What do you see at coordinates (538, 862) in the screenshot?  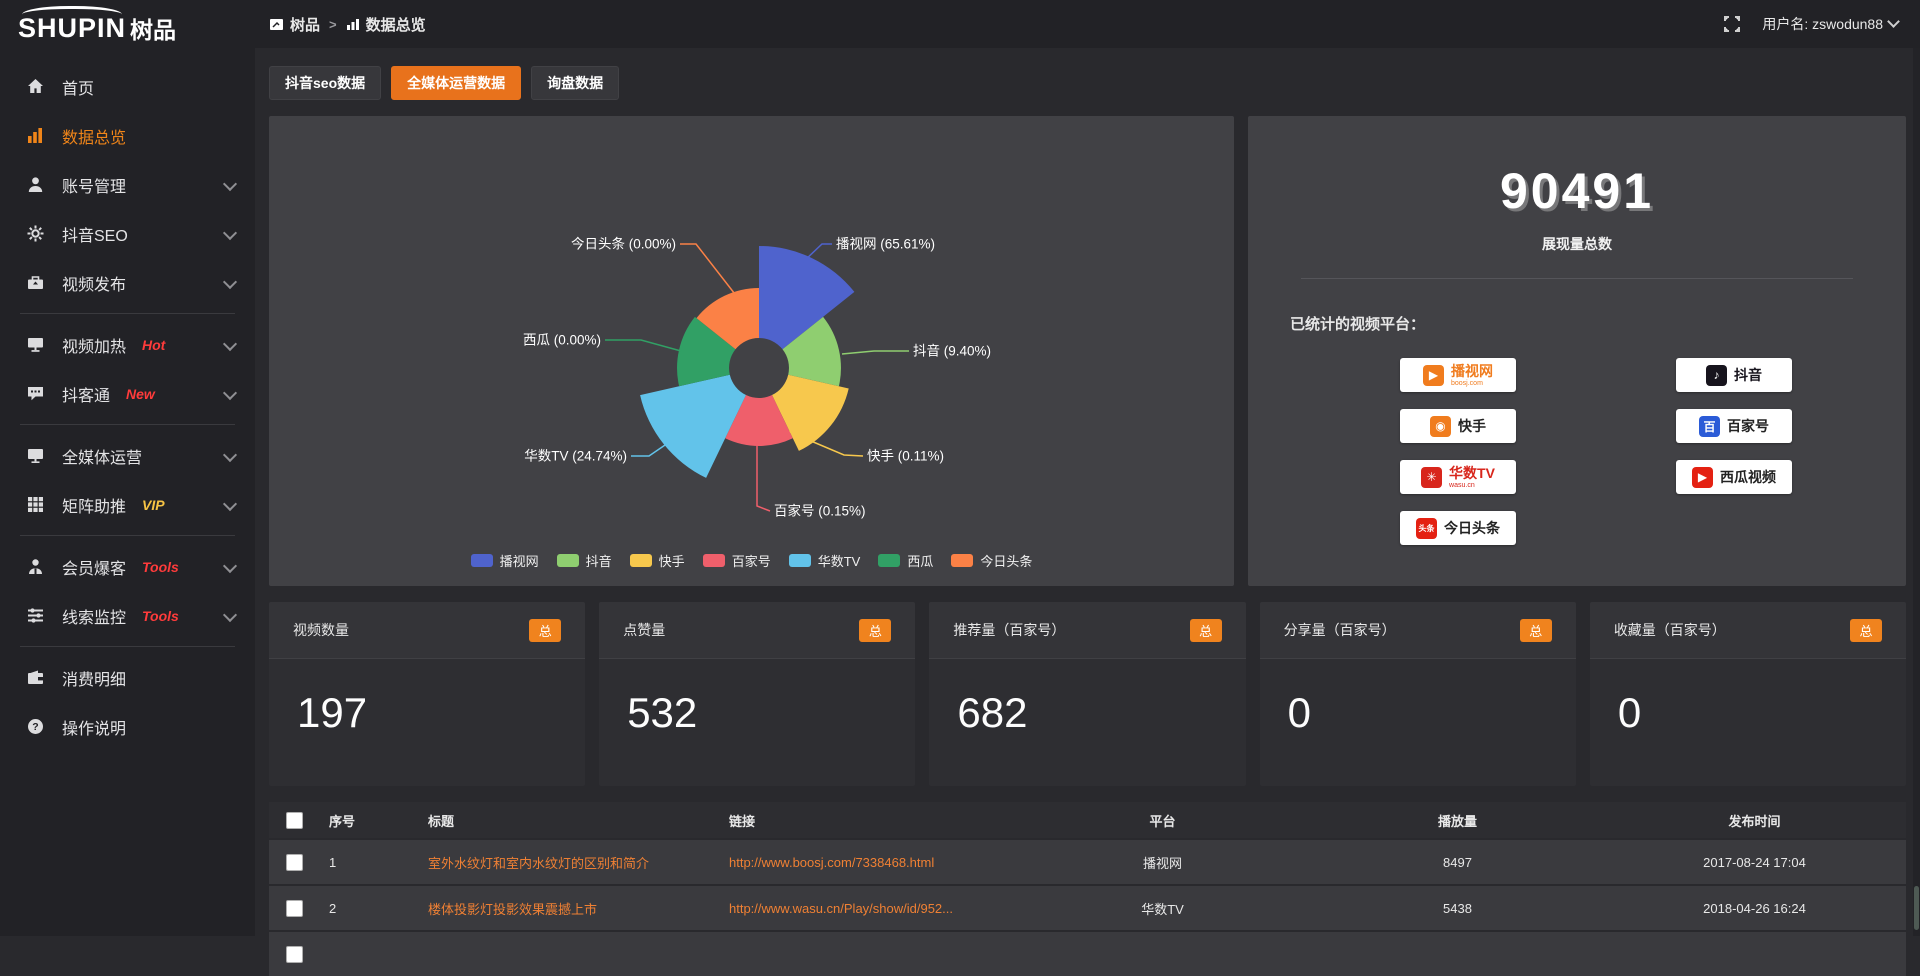 I see `cell-title-link: 室外水纹灯和室内水纹灯的区别和简介` at bounding box center [538, 862].